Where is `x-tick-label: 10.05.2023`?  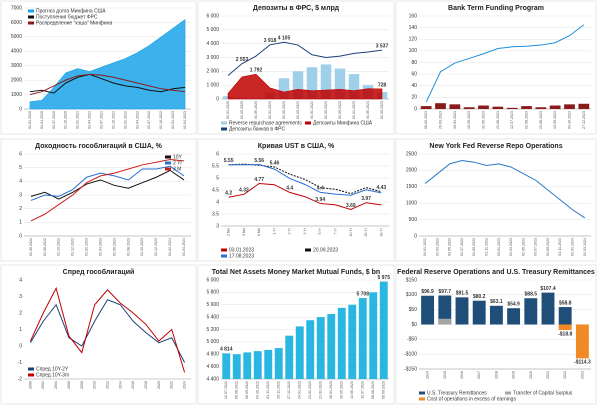 x-tick-label: 10.05.2023 is located at coordinates (469, 120).